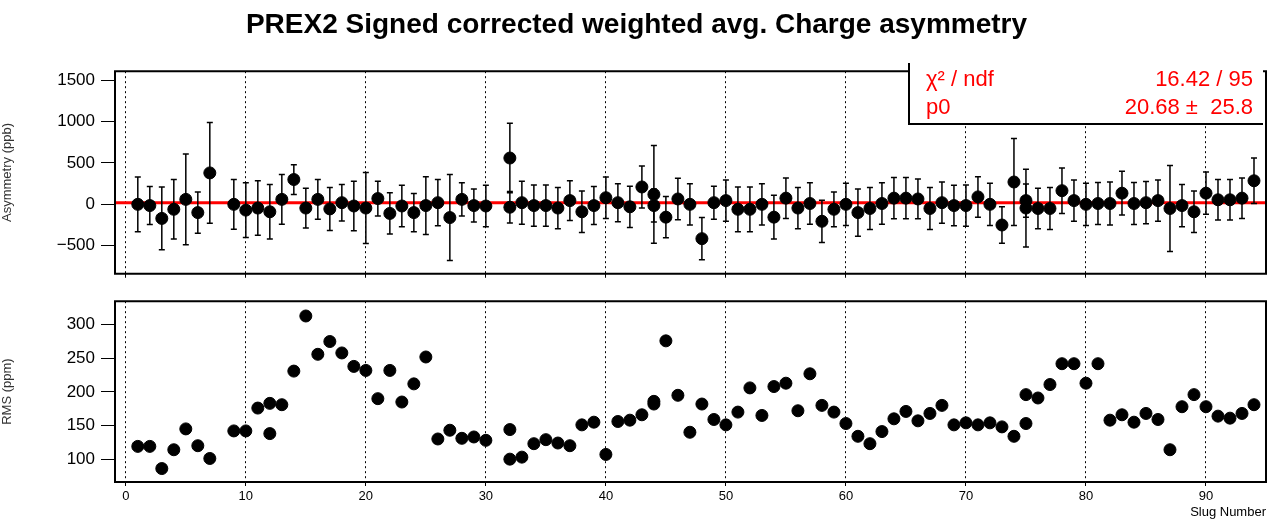 The width and height of the screenshot is (1273, 520). What do you see at coordinates (80, 391) in the screenshot?
I see `y-tick-label: 200` at bounding box center [80, 391].